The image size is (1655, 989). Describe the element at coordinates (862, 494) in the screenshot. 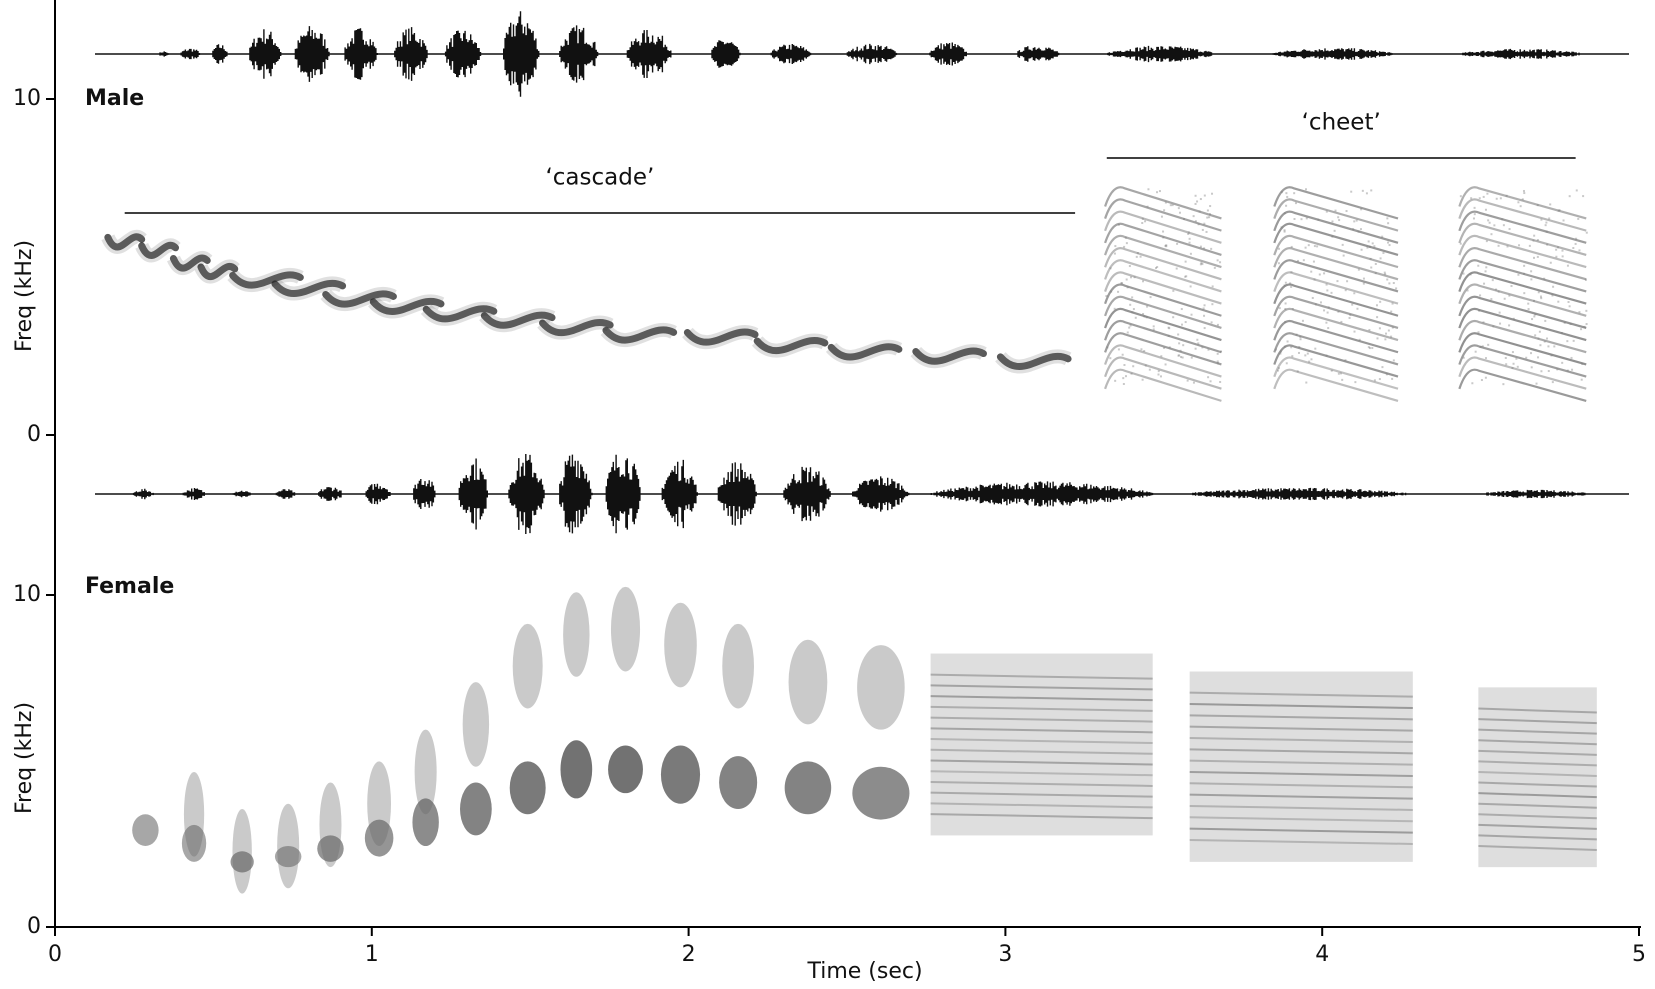

I see `waveform` at that location.